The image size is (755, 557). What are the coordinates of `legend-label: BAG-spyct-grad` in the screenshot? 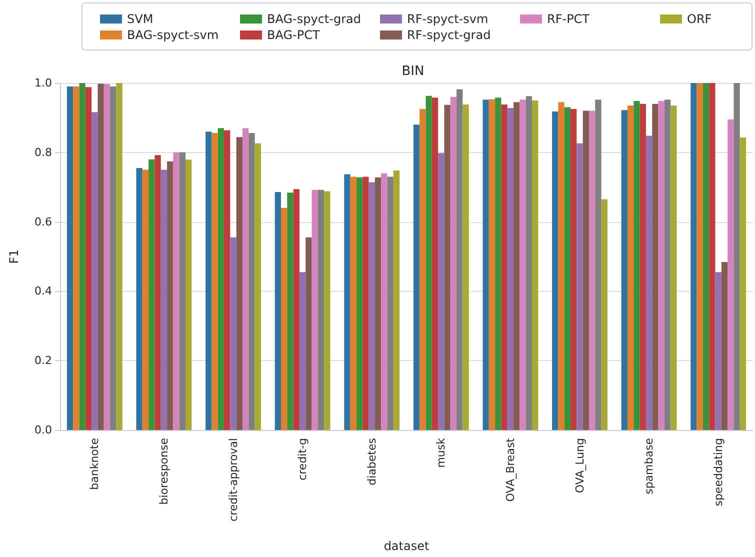 It's located at (314, 19).